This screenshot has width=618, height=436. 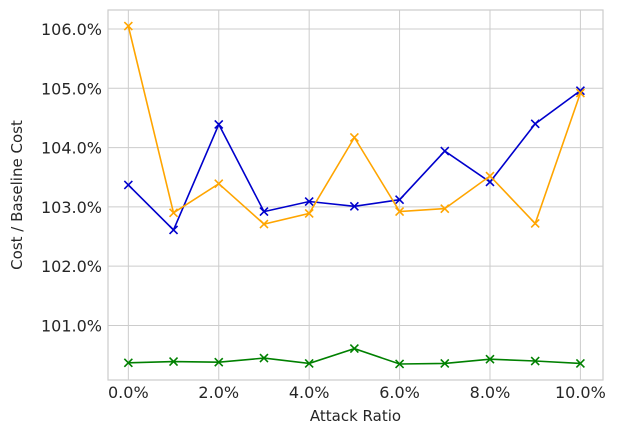 I want to click on y-tick-label: 105.0%, so click(x=71, y=88).